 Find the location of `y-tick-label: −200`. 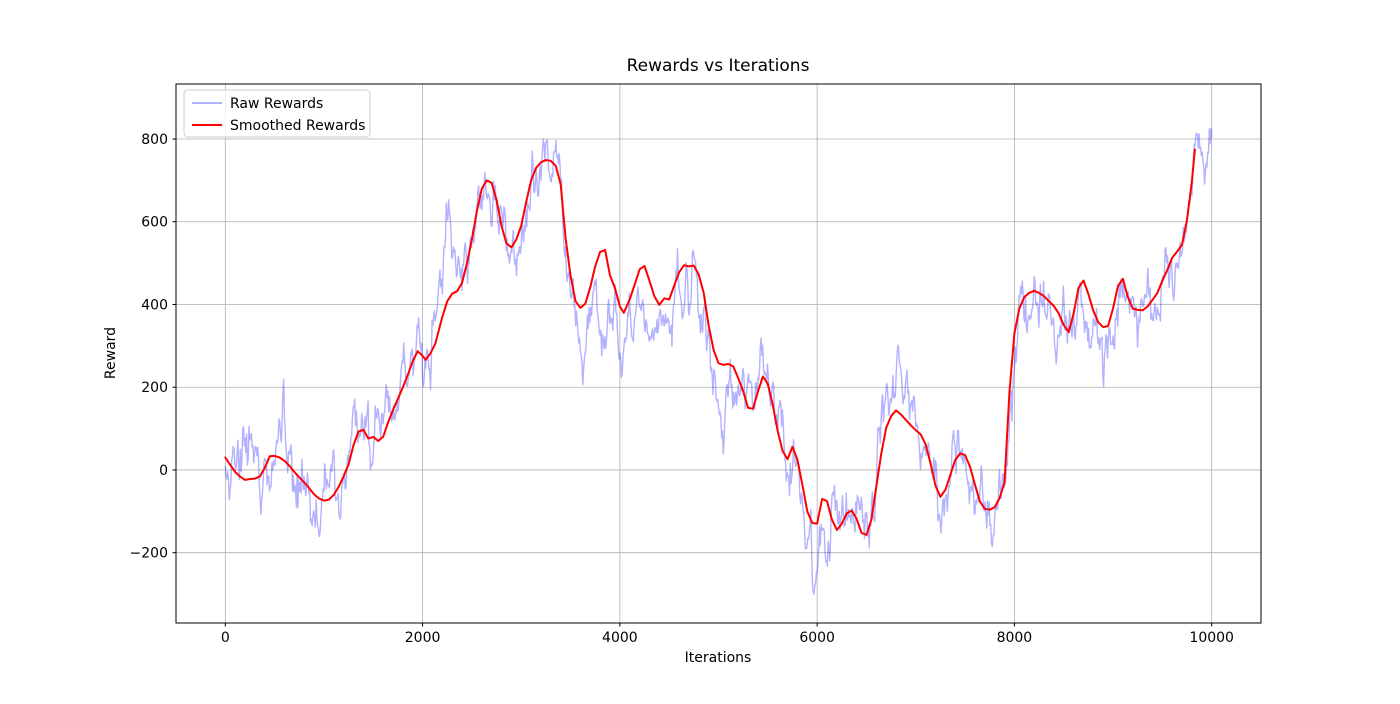

y-tick-label: −200 is located at coordinates (149, 554).